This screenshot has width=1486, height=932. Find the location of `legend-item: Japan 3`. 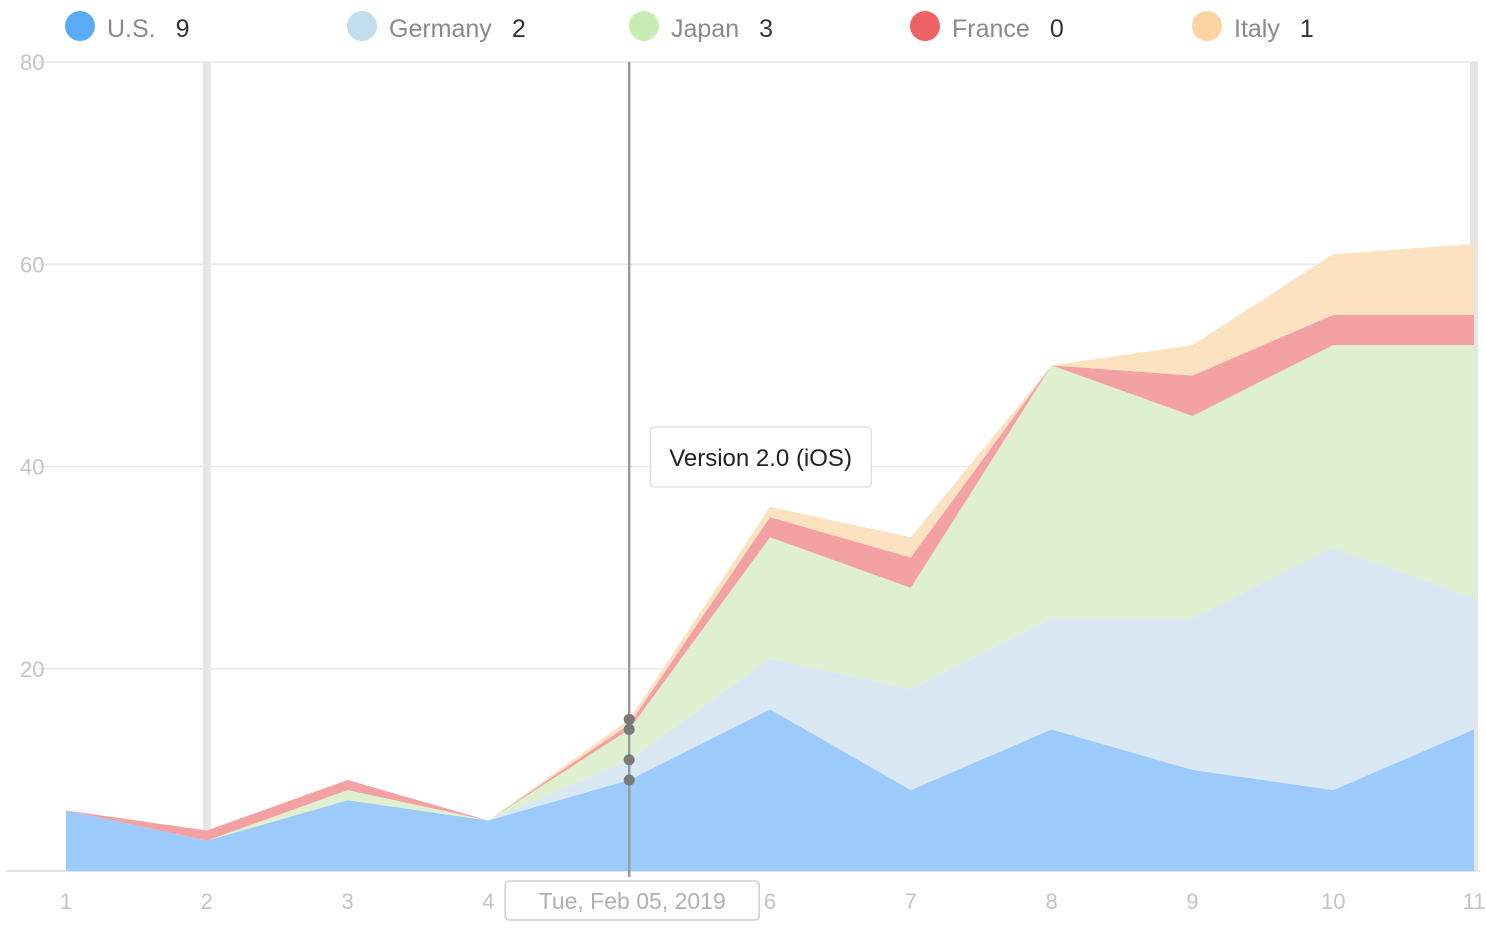

legend-item: Japan 3 is located at coordinates (701, 27).